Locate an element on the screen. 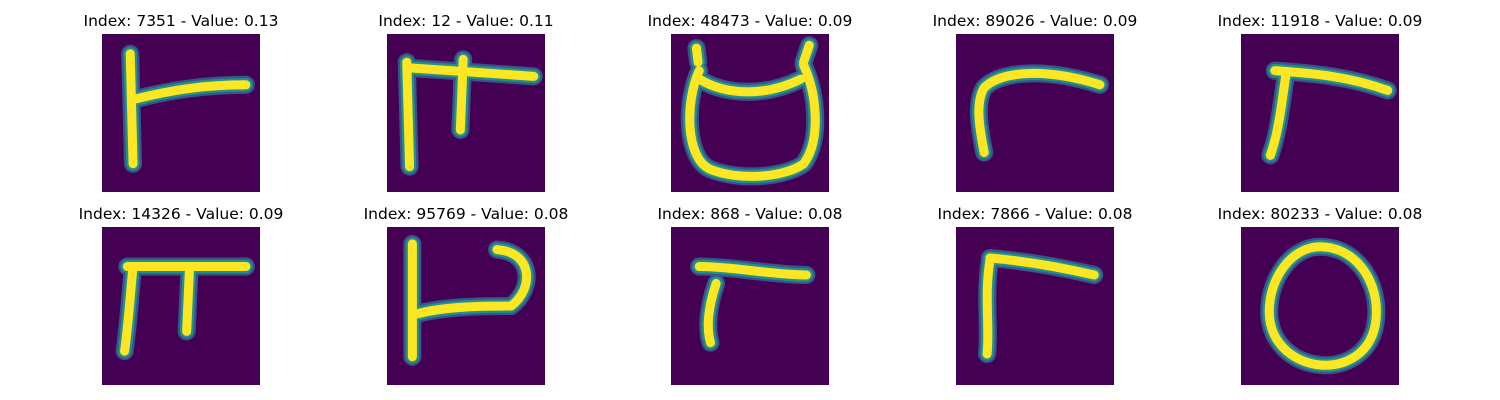  panel-title: Index: 868 - Value: 0.08 is located at coordinates (750, 214).